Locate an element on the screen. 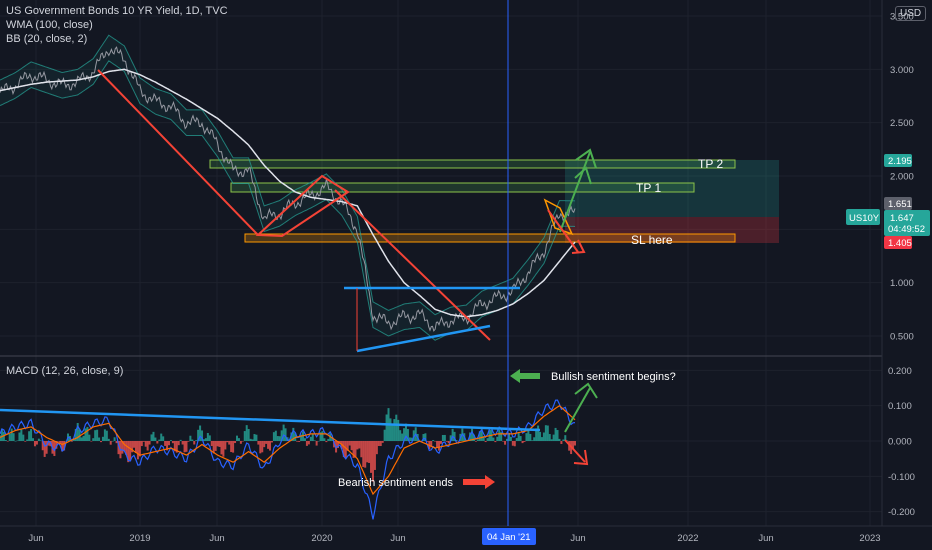 The height and width of the screenshot is (550, 932). tp2-label: TP 2 is located at coordinates (710, 164).